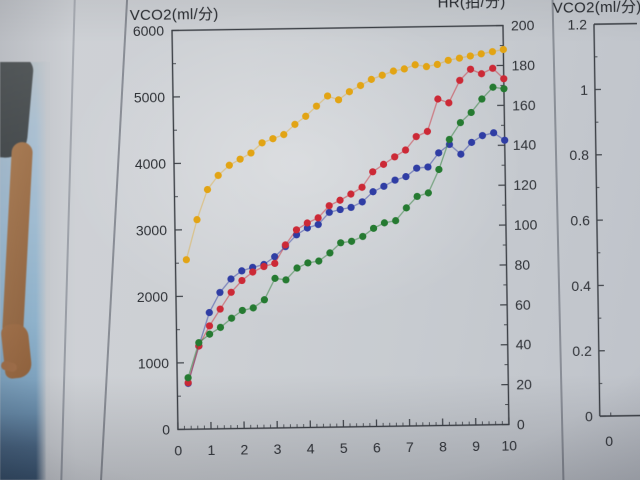 The height and width of the screenshot is (480, 640). Describe the element at coordinates (577, 24) in the screenshot. I see `svg-text: 1.2` at that location.